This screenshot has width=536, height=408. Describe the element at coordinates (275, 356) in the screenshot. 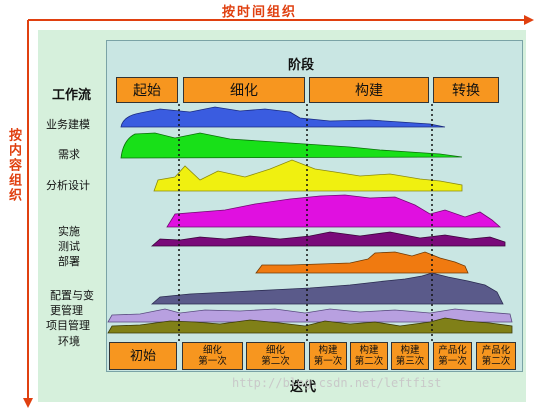

I see `iteration-elaboration-2: 细化 第二次` at that location.